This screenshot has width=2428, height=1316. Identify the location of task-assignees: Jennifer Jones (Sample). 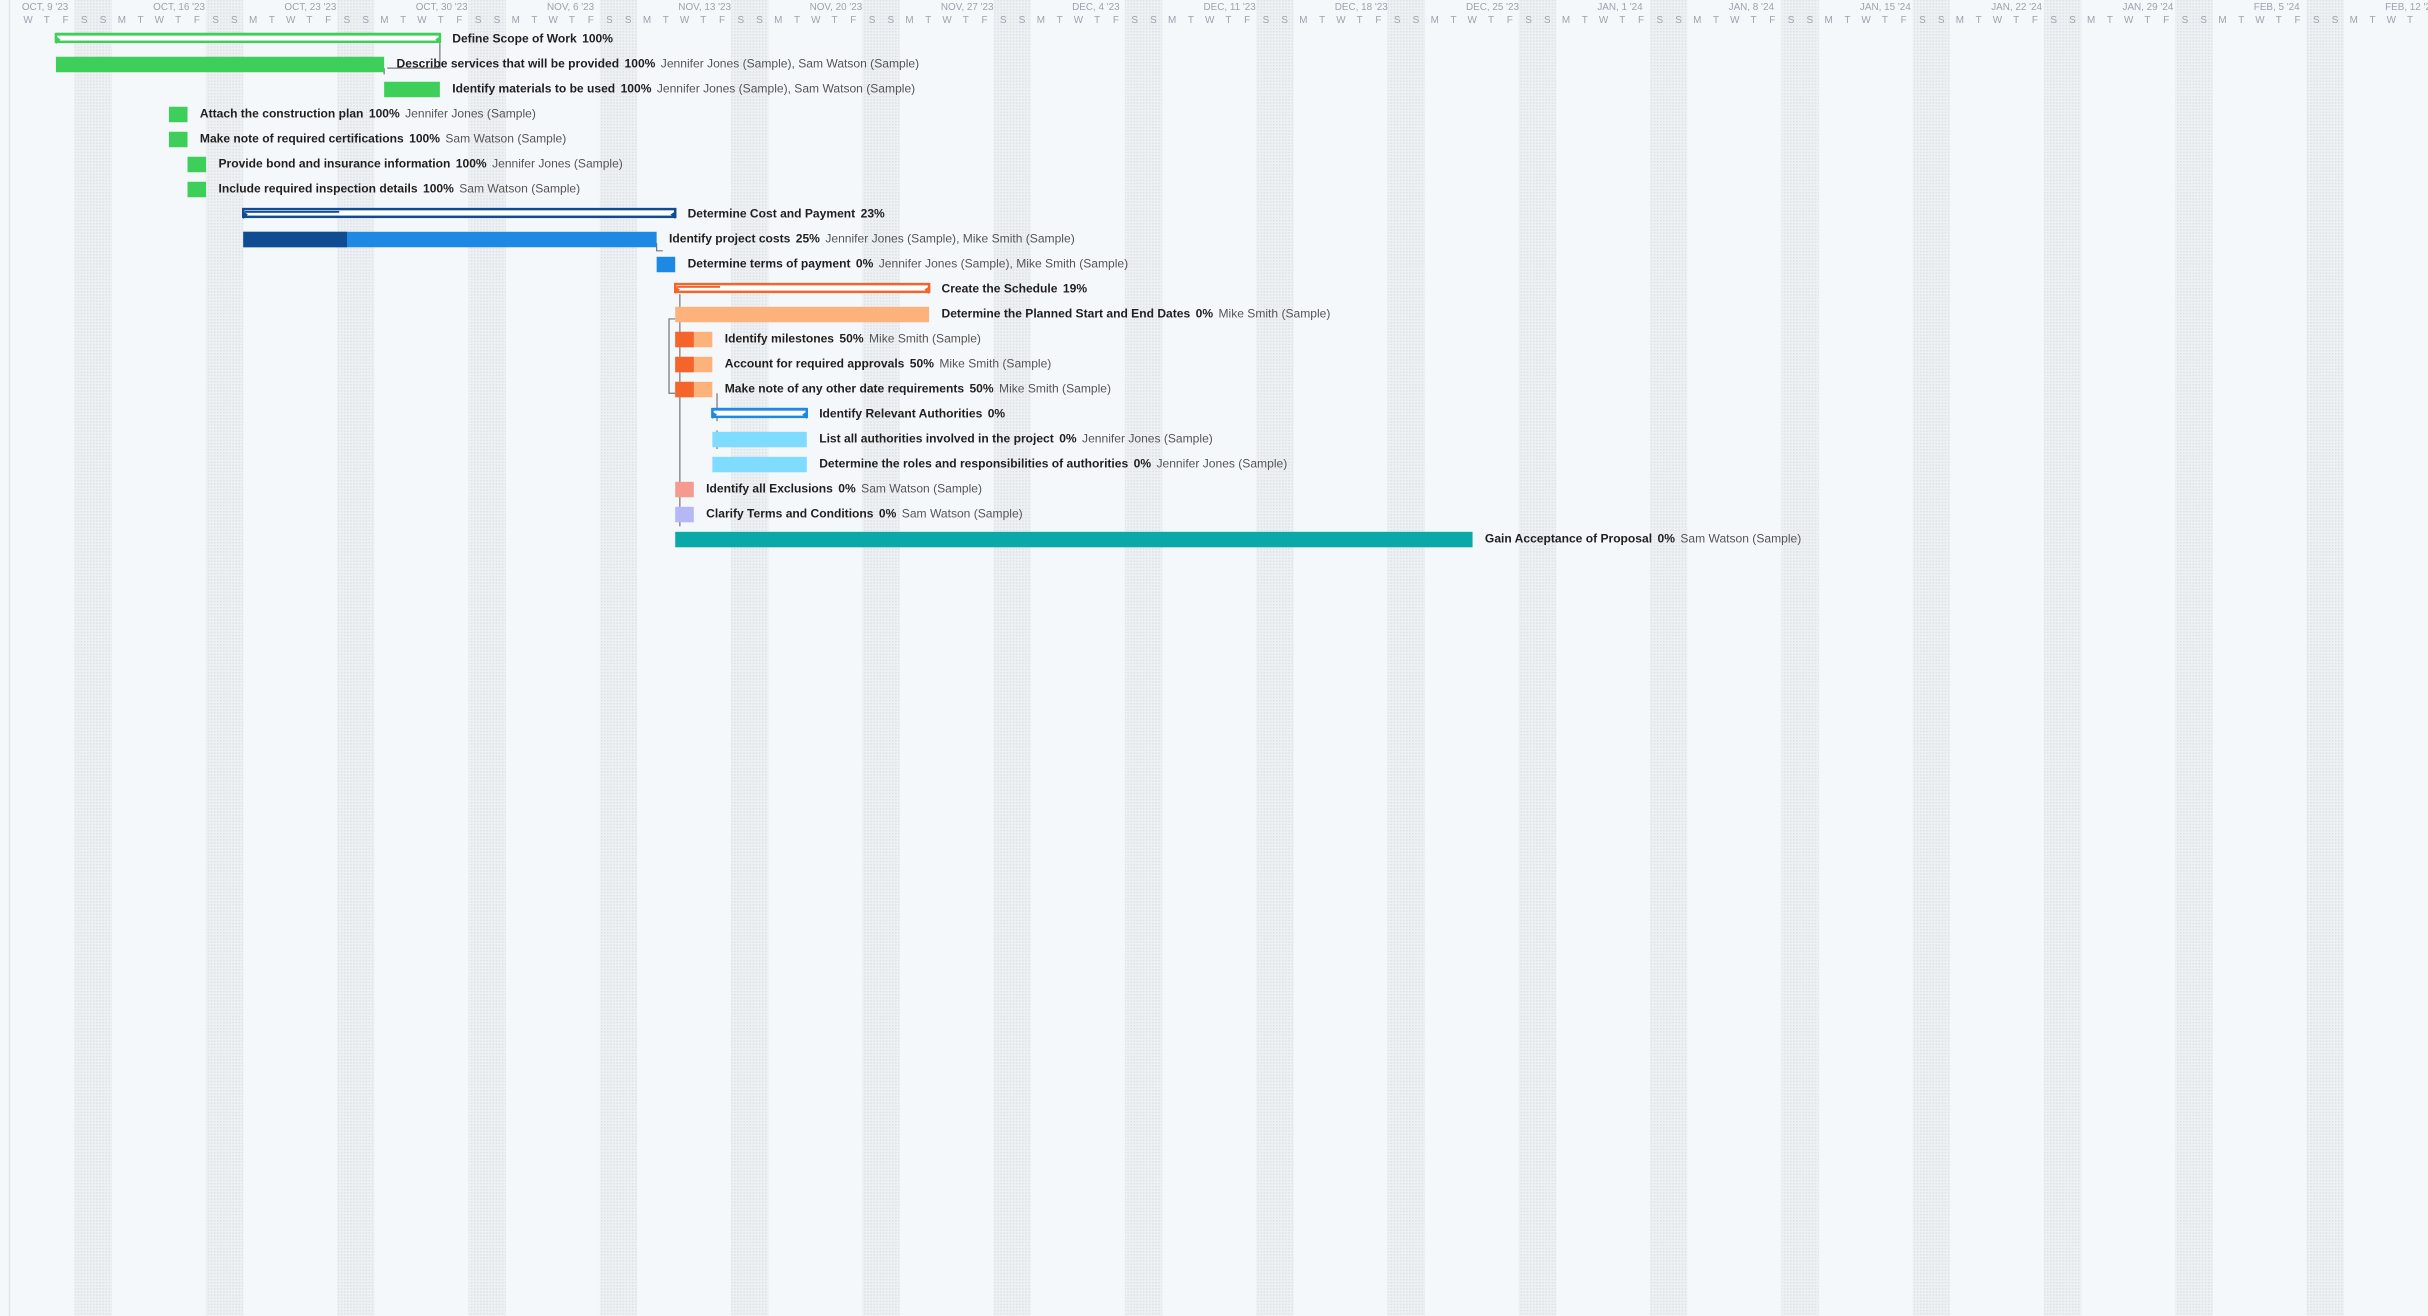
(470, 114).